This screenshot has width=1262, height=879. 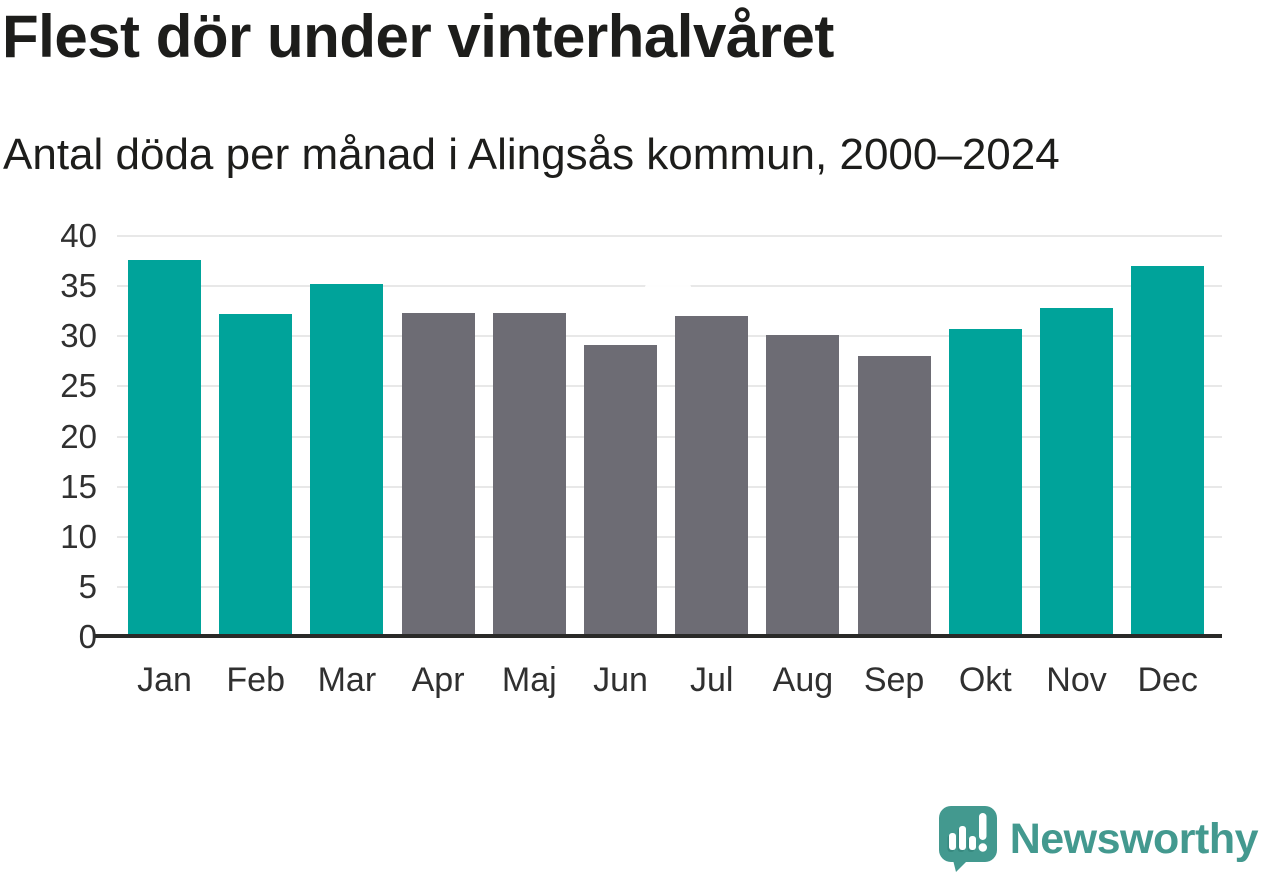 I want to click on x-tick-label-jan: Jan, so click(x=164, y=680).